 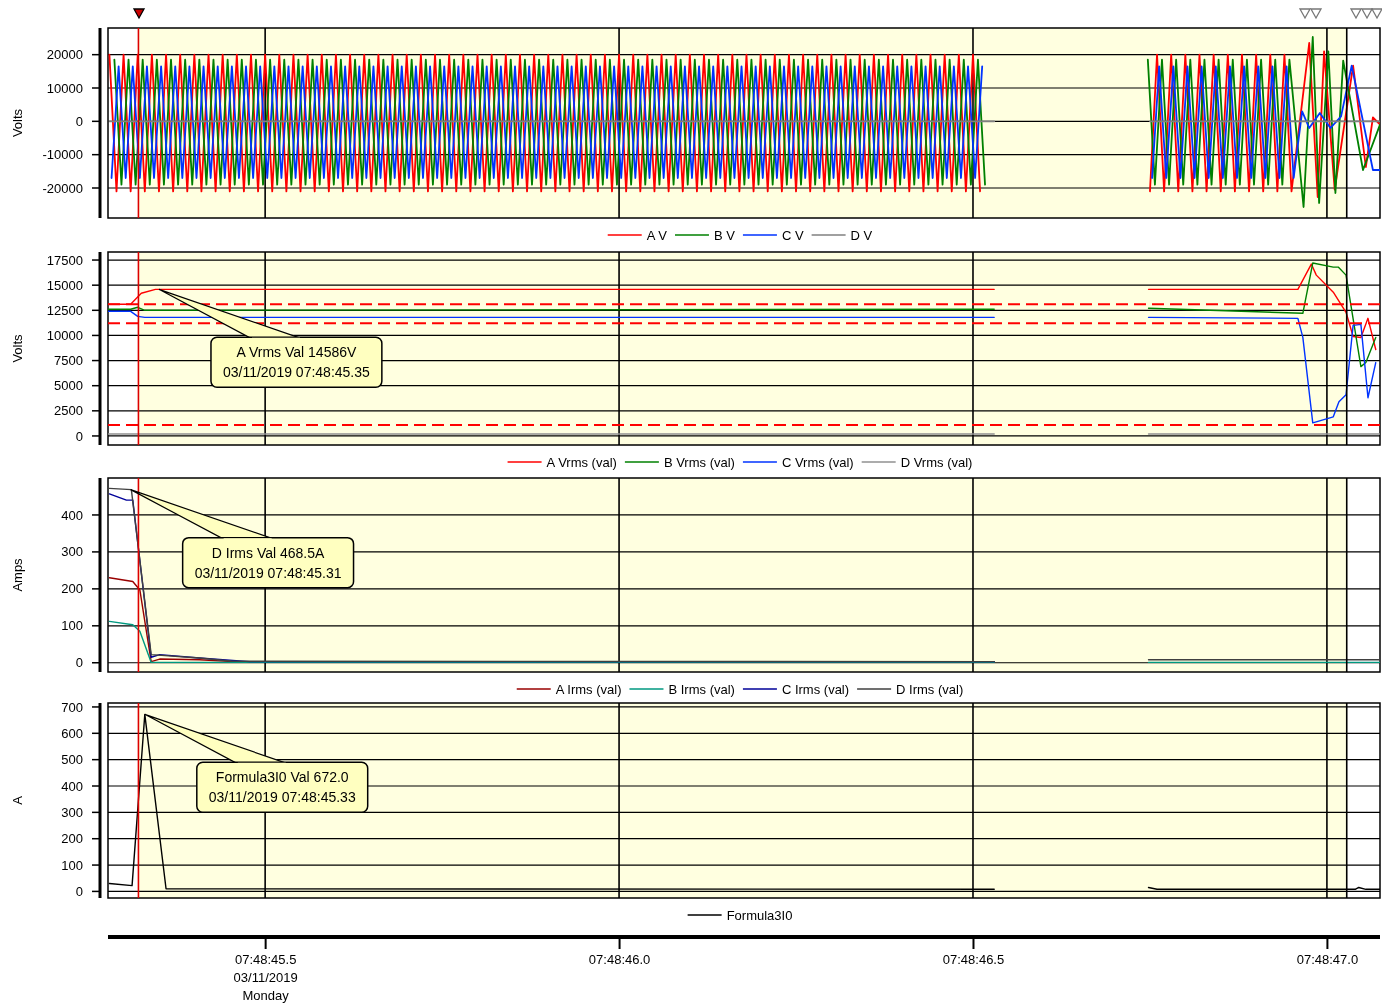 I want to click on legend-label: D Irms (val), so click(x=930, y=689).